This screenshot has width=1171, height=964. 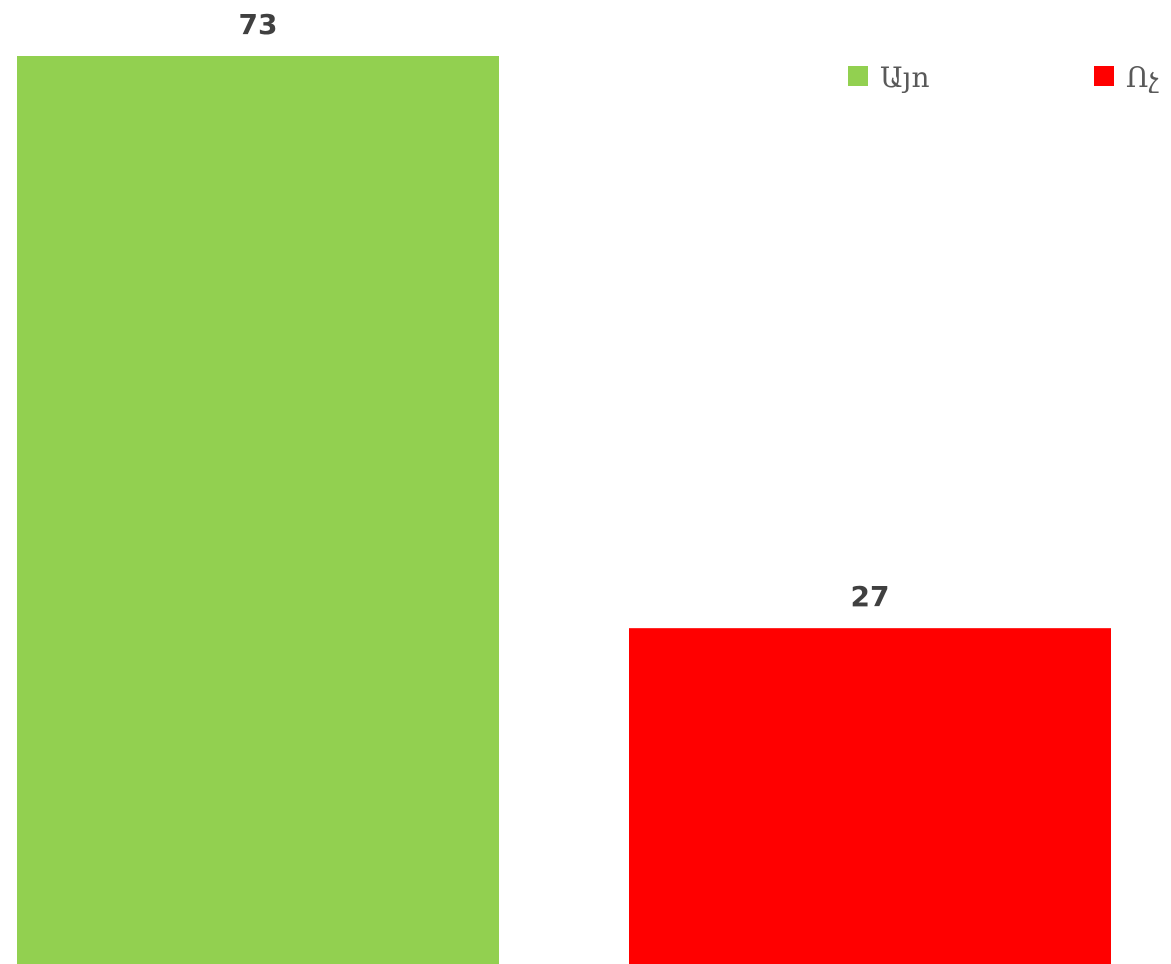 I want to click on data-label-2: 27, so click(x=870, y=596).